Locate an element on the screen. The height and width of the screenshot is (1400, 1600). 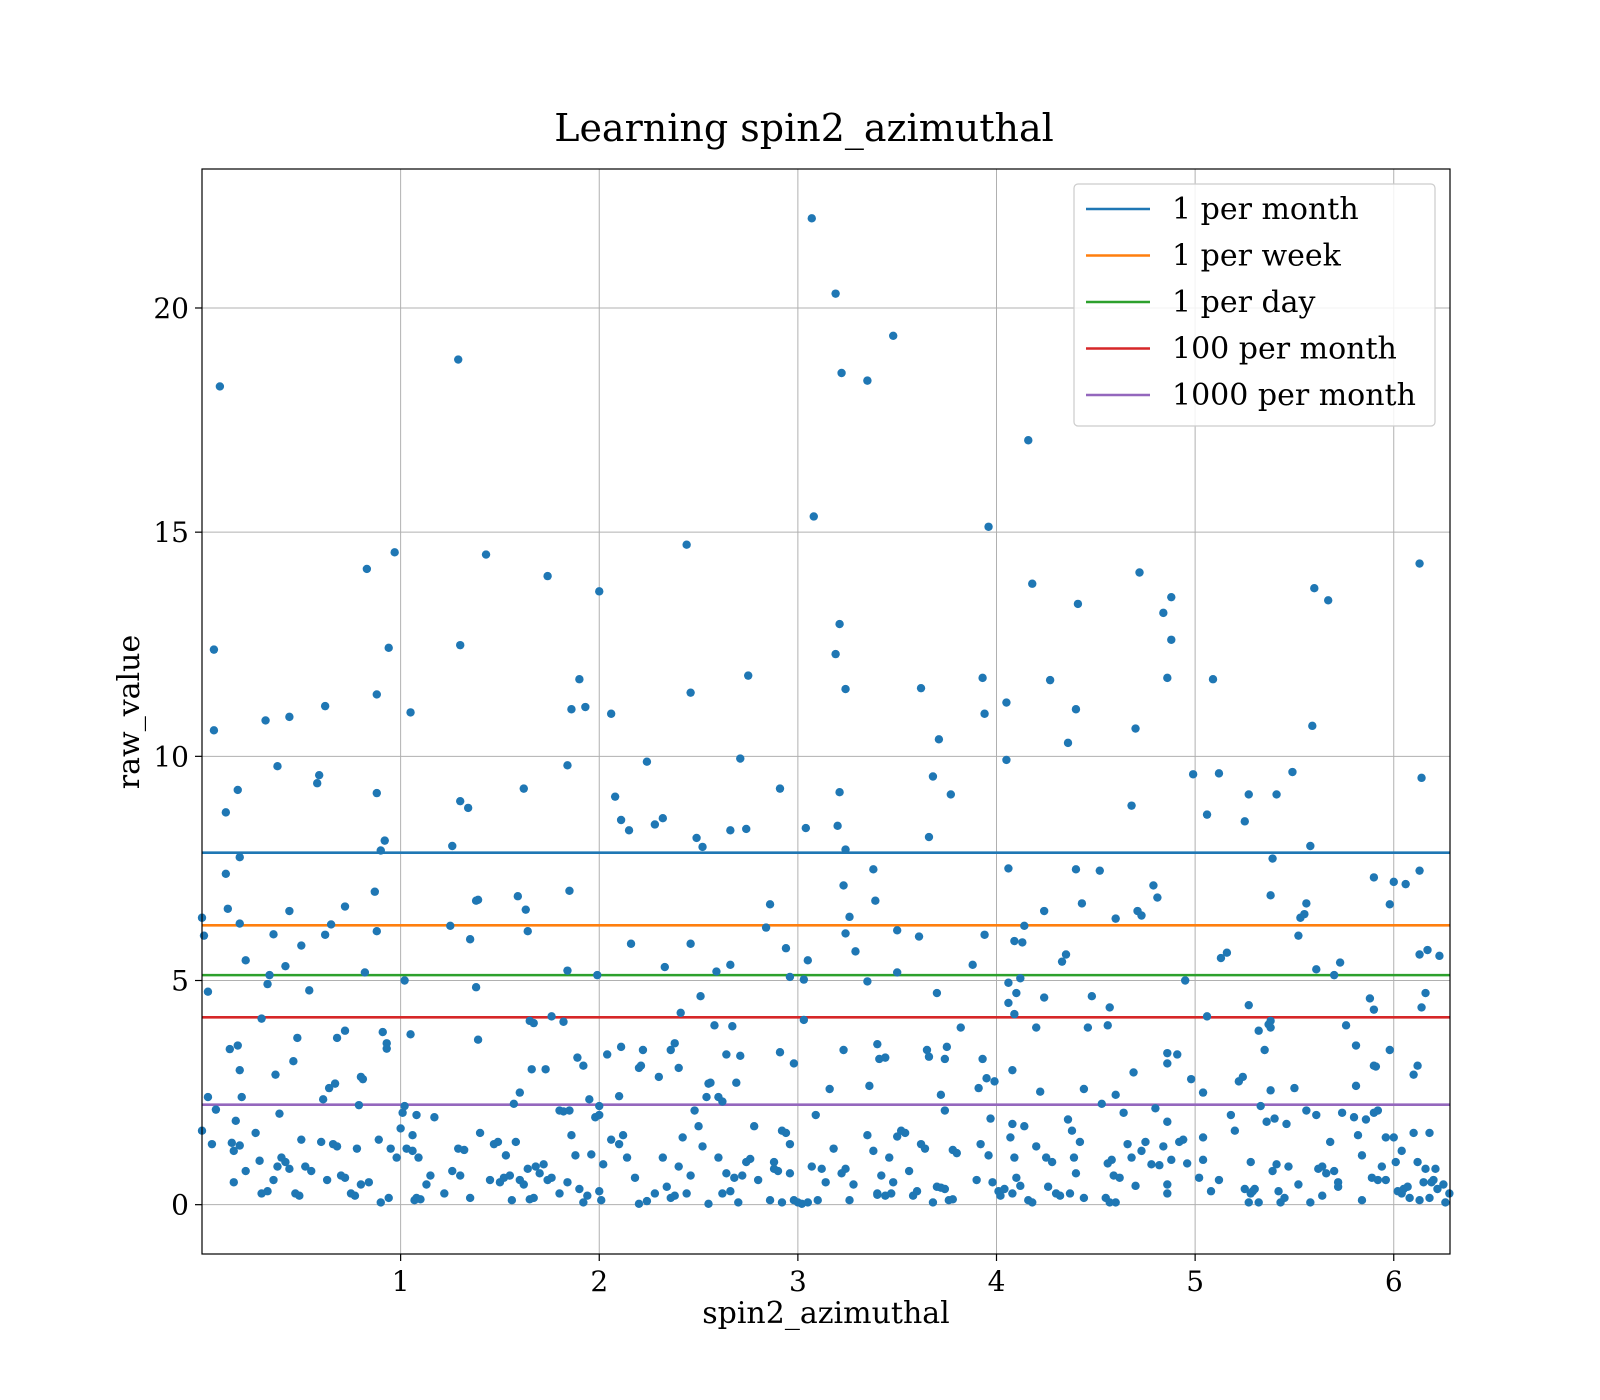
x-tick-label: 6 is located at coordinates (1394, 1281).